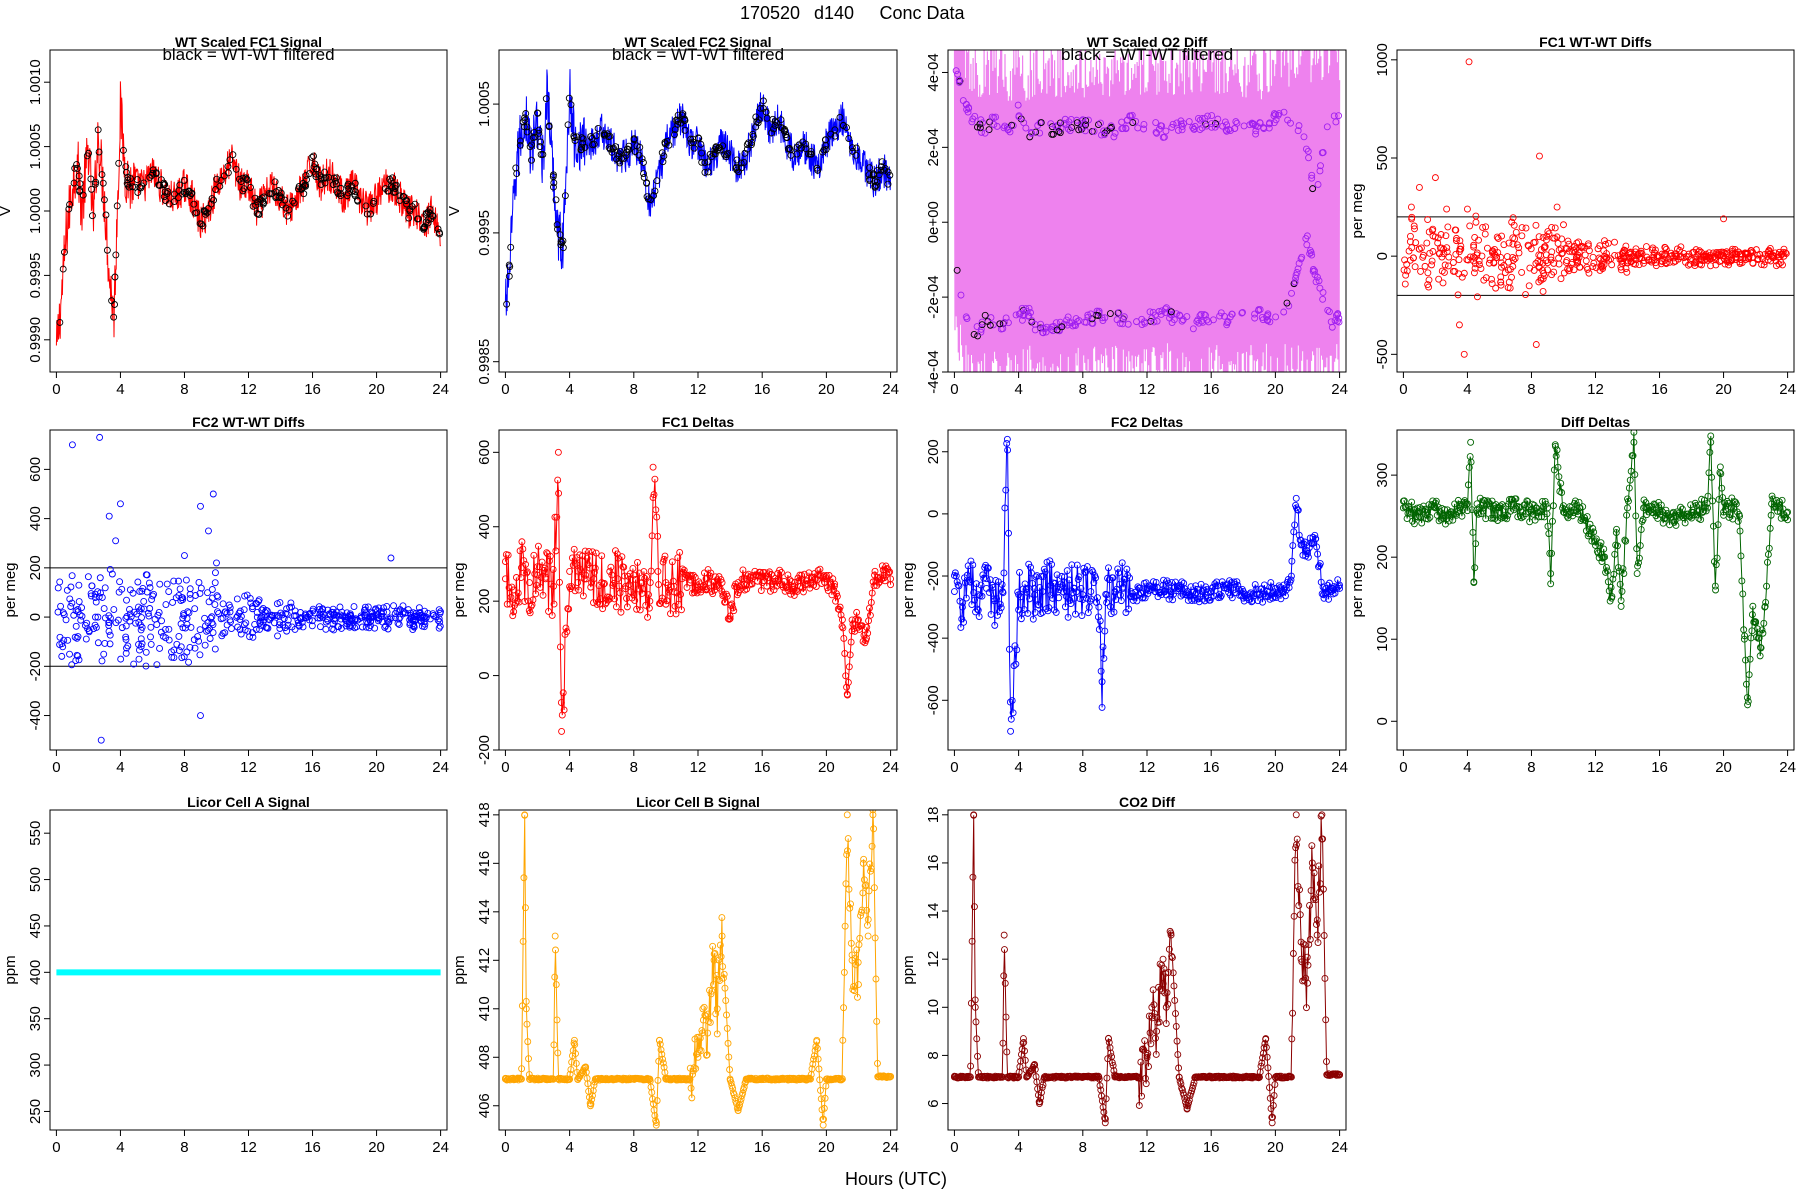  Describe the element at coordinates (1083, 389) in the screenshot. I see `o2diff-xtick-label: 8` at that location.